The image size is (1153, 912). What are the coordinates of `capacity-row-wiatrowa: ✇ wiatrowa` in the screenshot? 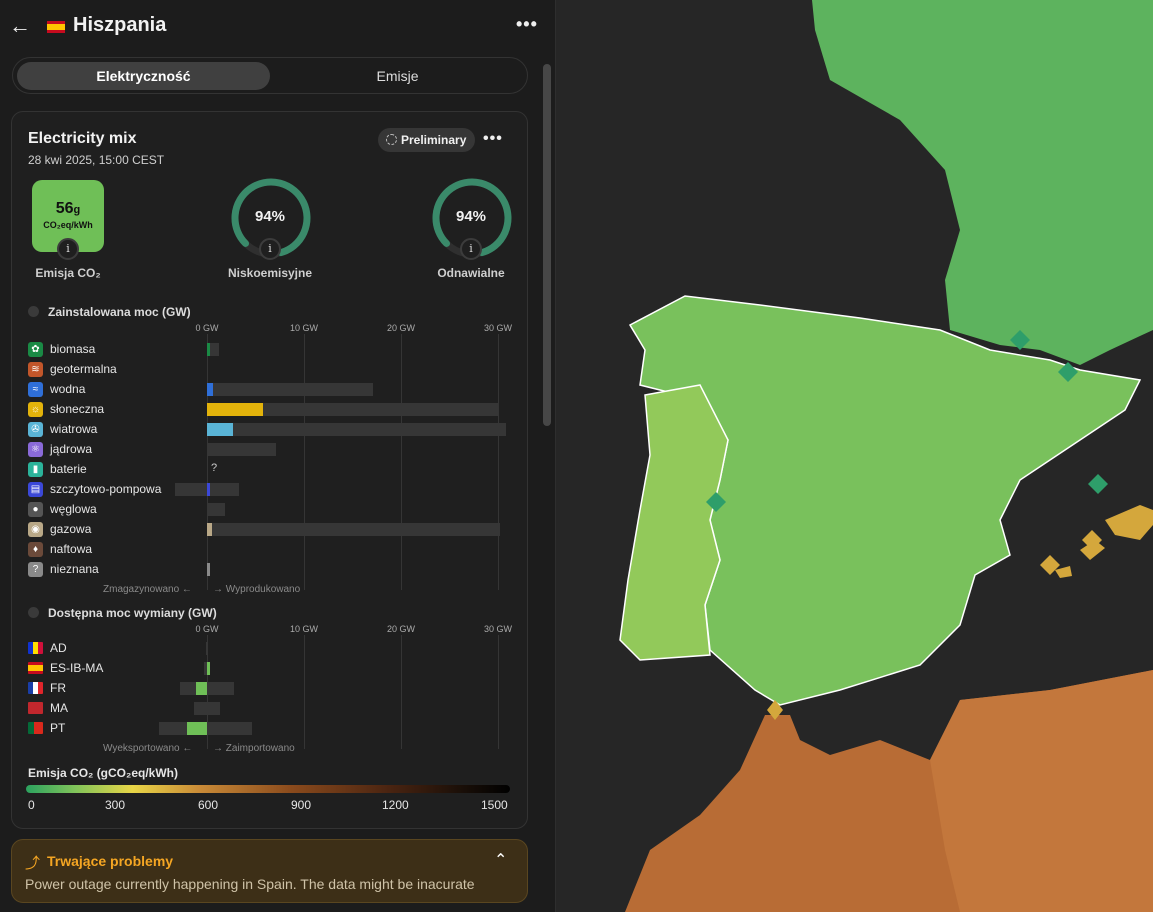 It's located at (273, 429).